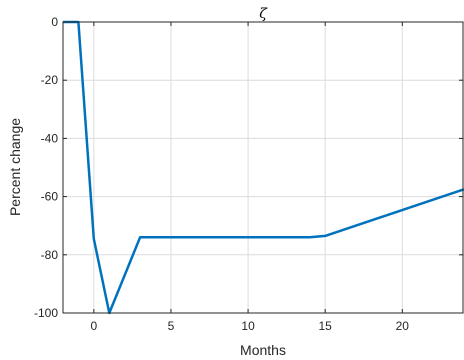 This screenshot has width=464, height=360. I want to click on y-tick-label: -100, so click(46, 313).